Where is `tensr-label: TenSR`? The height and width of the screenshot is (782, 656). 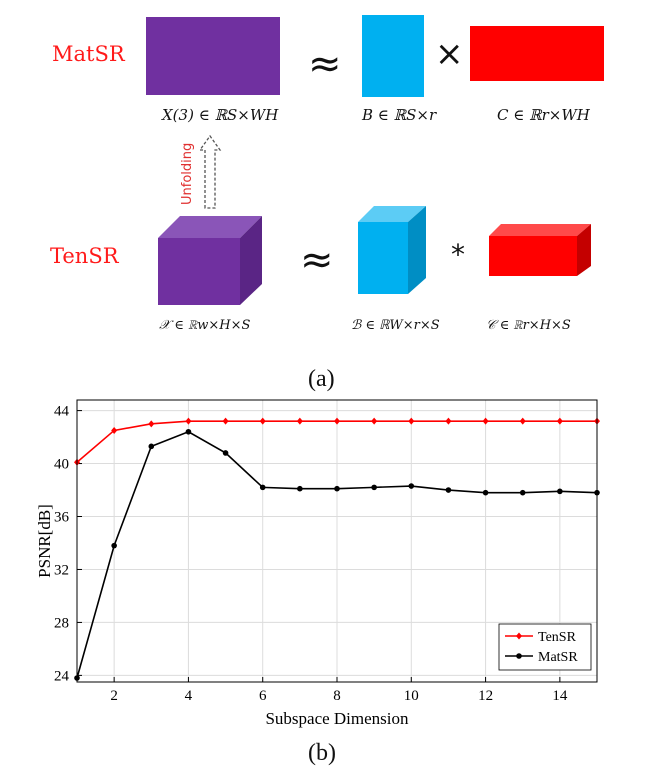 tensr-label: TenSR is located at coordinates (84, 256).